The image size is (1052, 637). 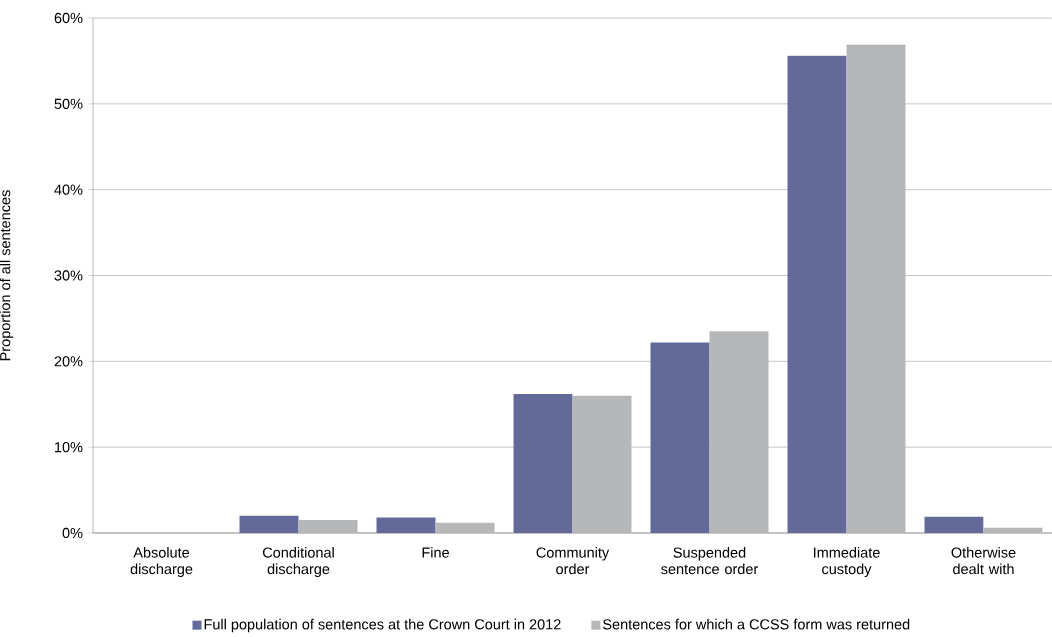 What do you see at coordinates (68, 275) in the screenshot?
I see `y-tick-label: 30%` at bounding box center [68, 275].